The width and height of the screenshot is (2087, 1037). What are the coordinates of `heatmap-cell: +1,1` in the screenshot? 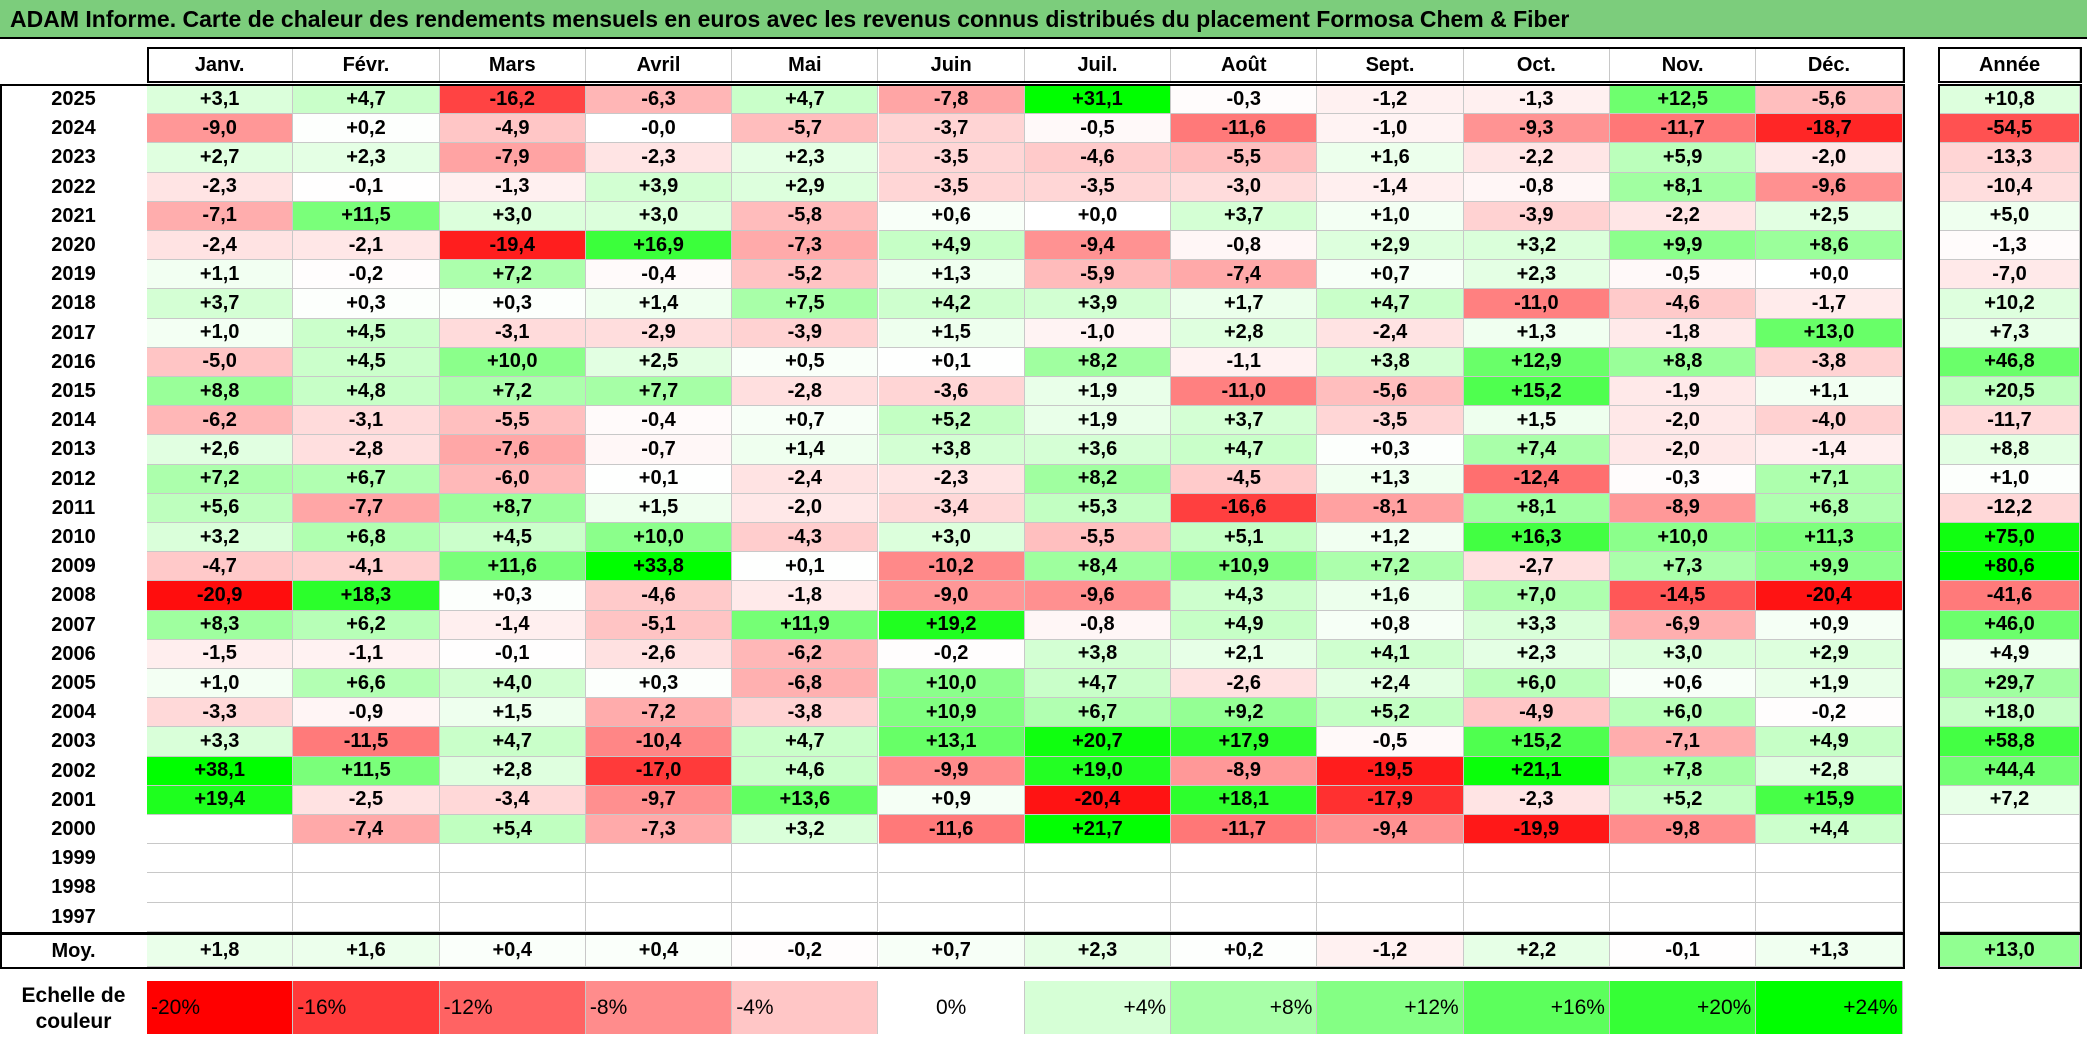 It's located at (220, 275).